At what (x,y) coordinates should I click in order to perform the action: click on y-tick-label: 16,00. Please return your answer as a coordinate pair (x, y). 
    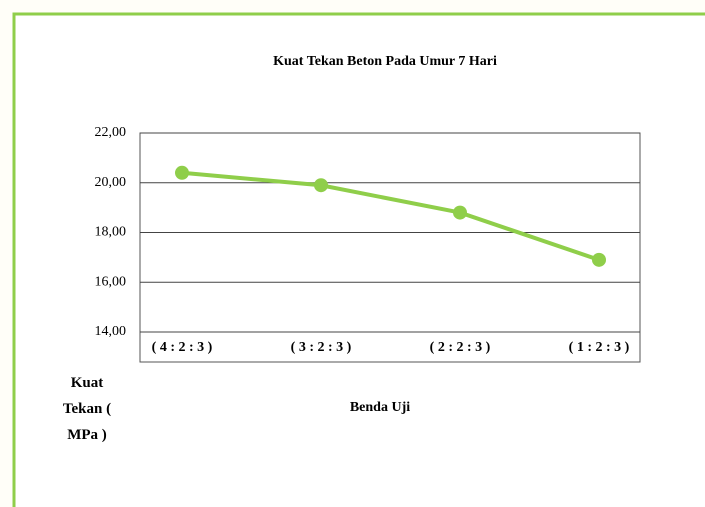
    Looking at the image, I should click on (111, 281).